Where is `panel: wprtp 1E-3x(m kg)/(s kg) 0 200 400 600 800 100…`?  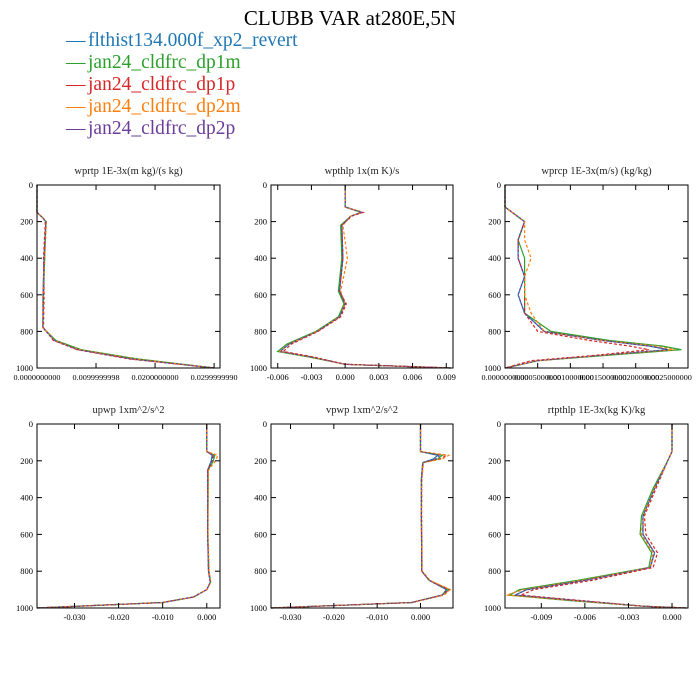 panel: wprtp 1E-3x(m kg)/(s kg) 0 200 400 600 800 100… is located at coordinates (126, 274).